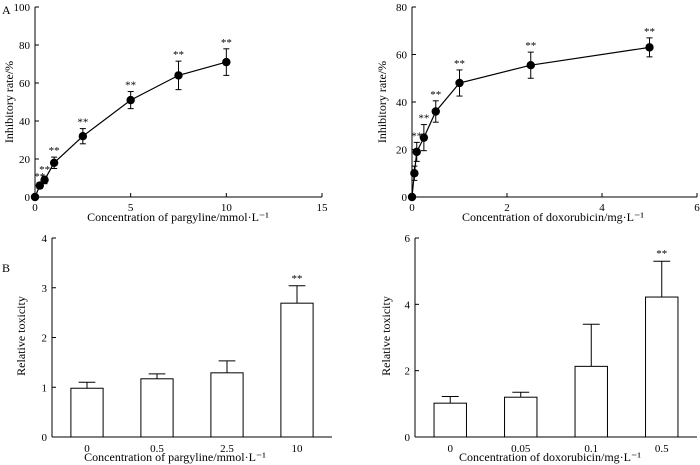  I want to click on x-tick-label: 0.1, so click(591, 449).